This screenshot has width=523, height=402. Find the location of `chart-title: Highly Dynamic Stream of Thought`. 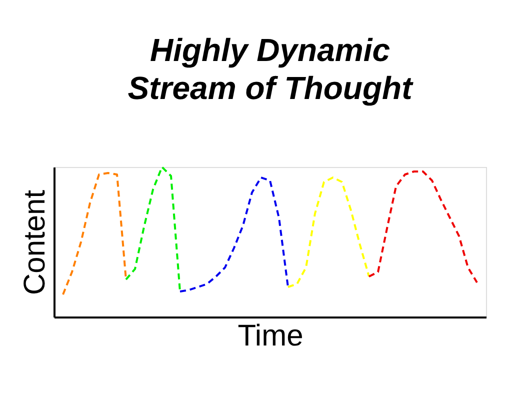

chart-title: Highly Dynamic Stream of Thought is located at coordinates (271, 69).